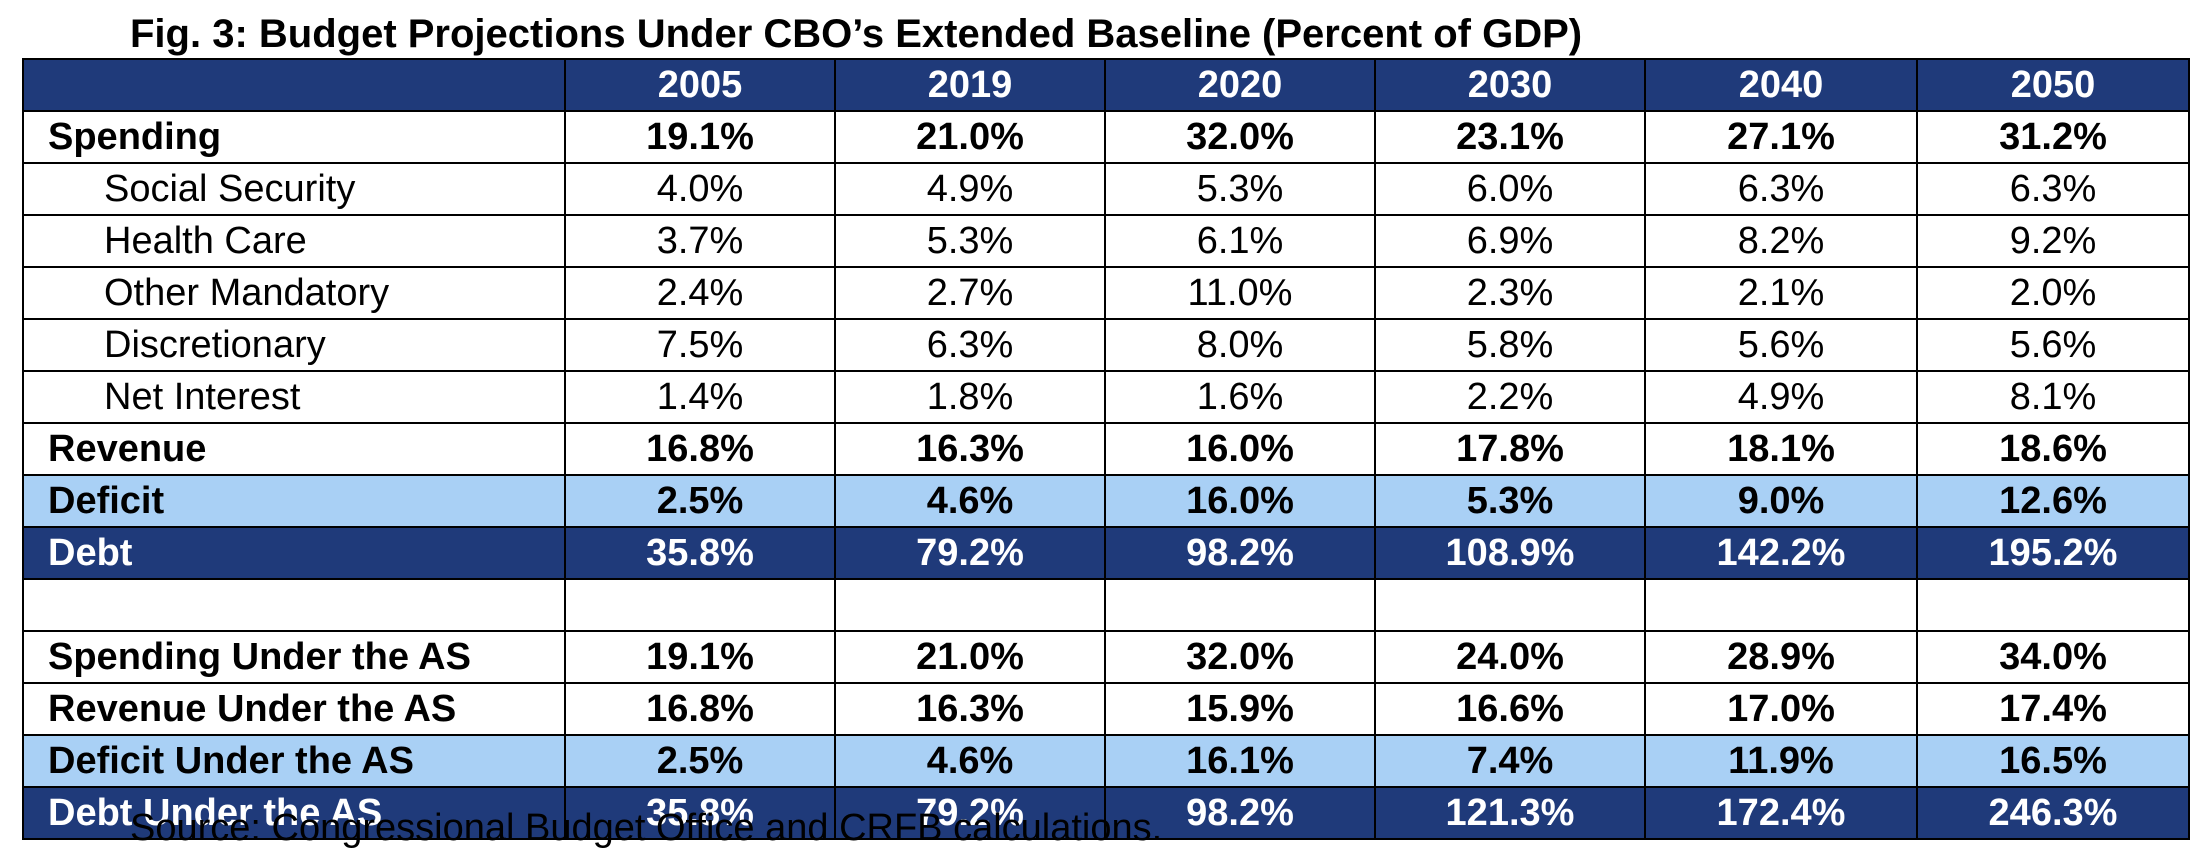 This screenshot has width=2208, height=856. I want to click on row-label: Revenue, so click(294, 449).